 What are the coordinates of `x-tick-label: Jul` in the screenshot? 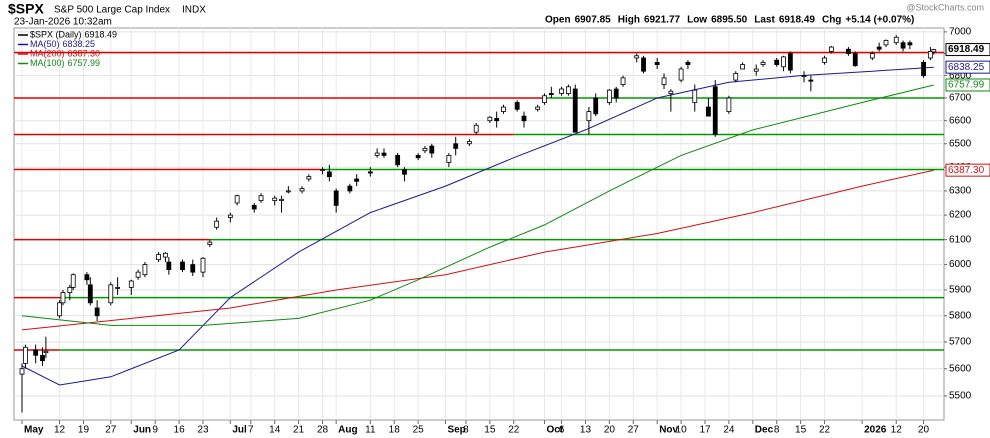 It's located at (239, 430).